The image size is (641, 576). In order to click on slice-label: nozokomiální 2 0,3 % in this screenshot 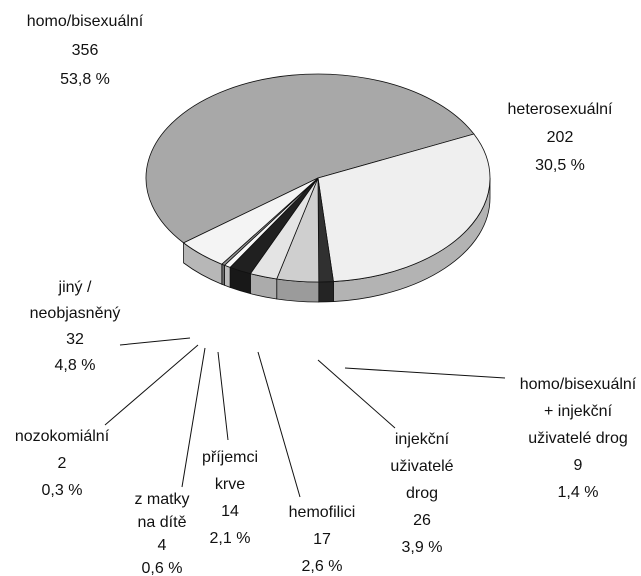, I will do `click(62, 463)`.